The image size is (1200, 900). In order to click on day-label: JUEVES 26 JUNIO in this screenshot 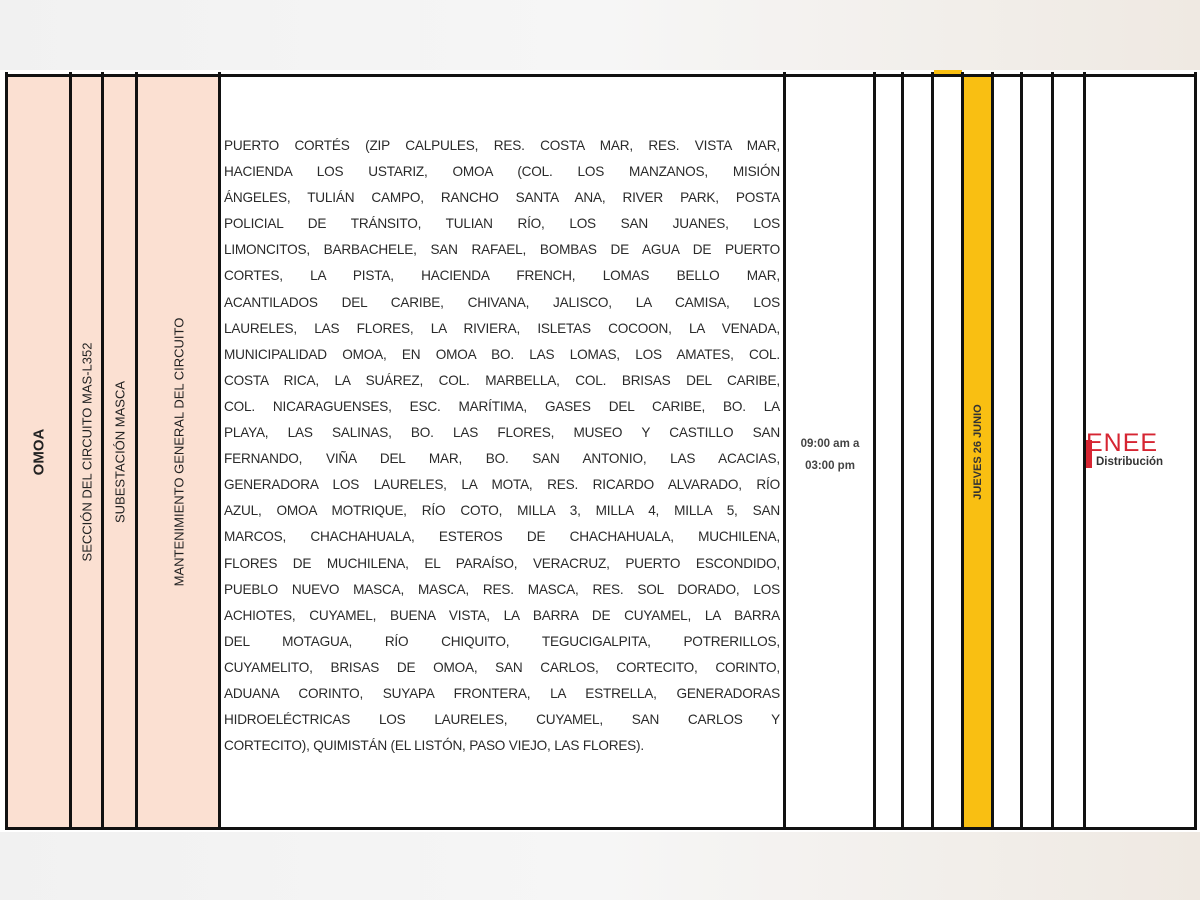, I will do `click(977, 451)`.